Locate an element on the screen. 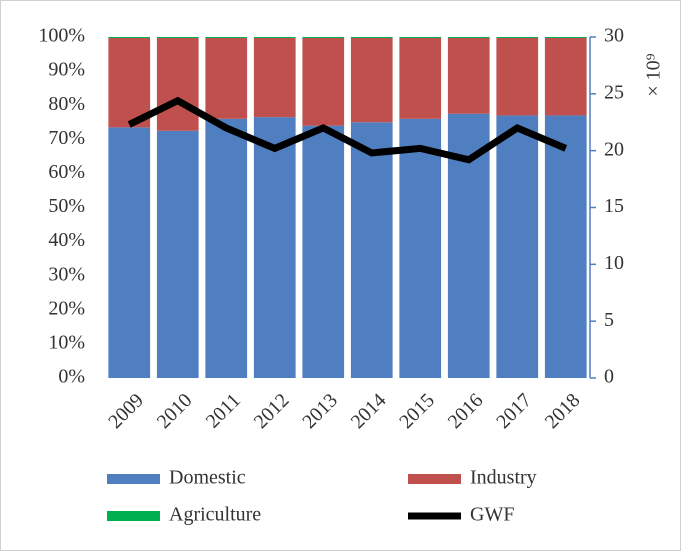 This screenshot has width=681, height=551. y2-tick-label: 10 is located at coordinates (614, 263).